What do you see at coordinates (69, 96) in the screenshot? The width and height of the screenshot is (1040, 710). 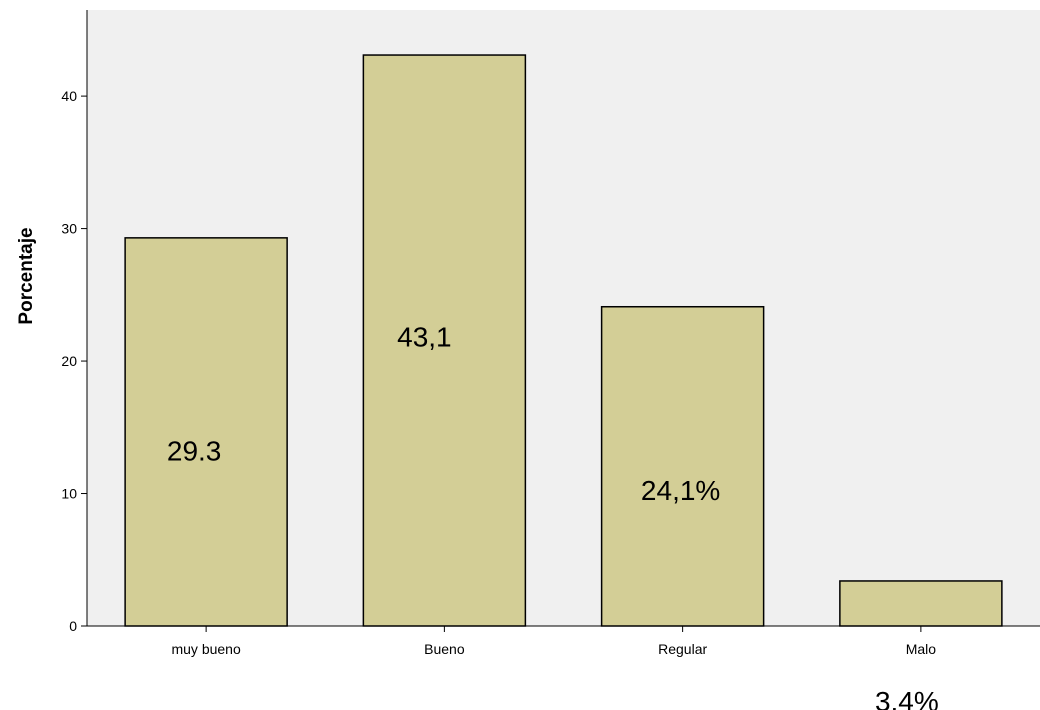 I see `y-tick-label: 40` at bounding box center [69, 96].